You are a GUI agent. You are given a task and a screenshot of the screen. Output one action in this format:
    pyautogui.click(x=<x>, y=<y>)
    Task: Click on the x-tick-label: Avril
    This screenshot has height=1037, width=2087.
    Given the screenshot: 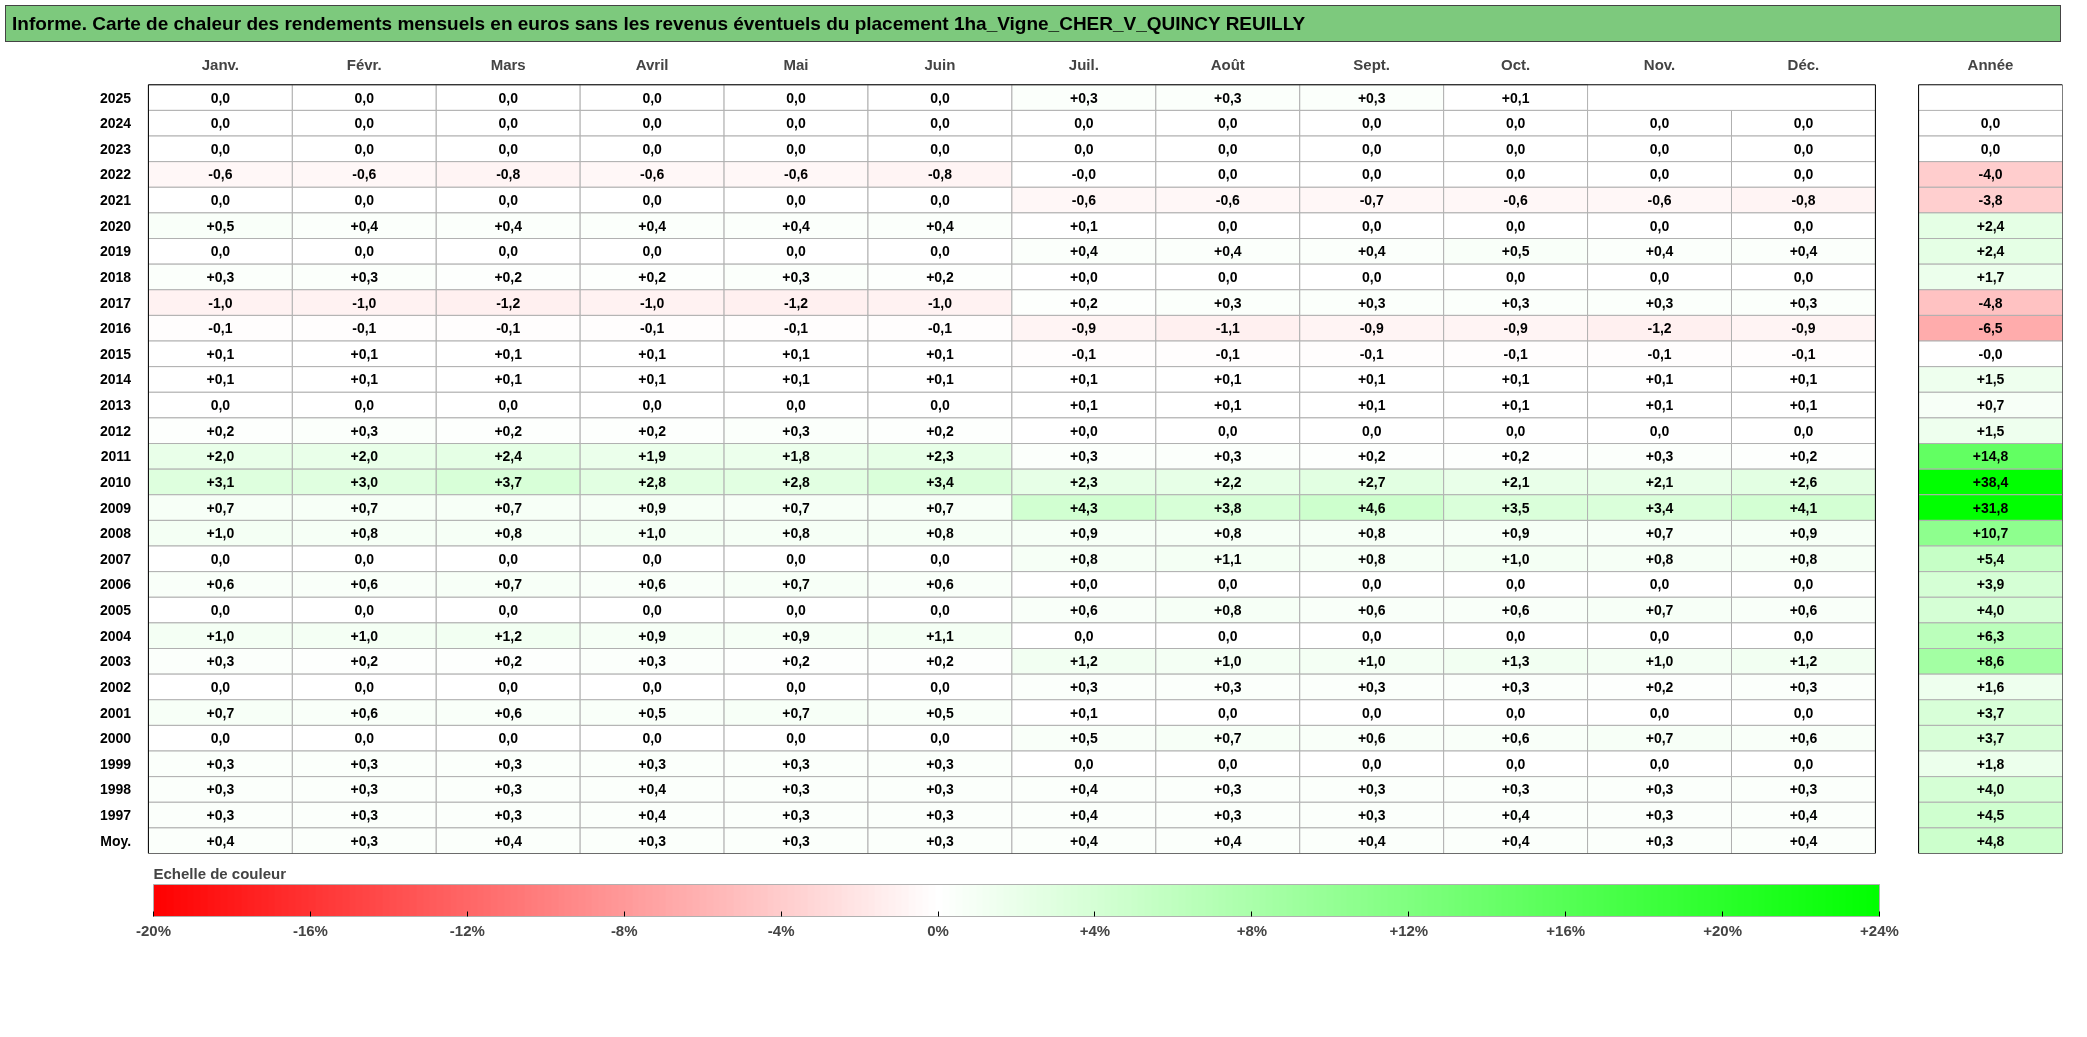 What is the action you would take?
    pyautogui.click(x=652, y=64)
    